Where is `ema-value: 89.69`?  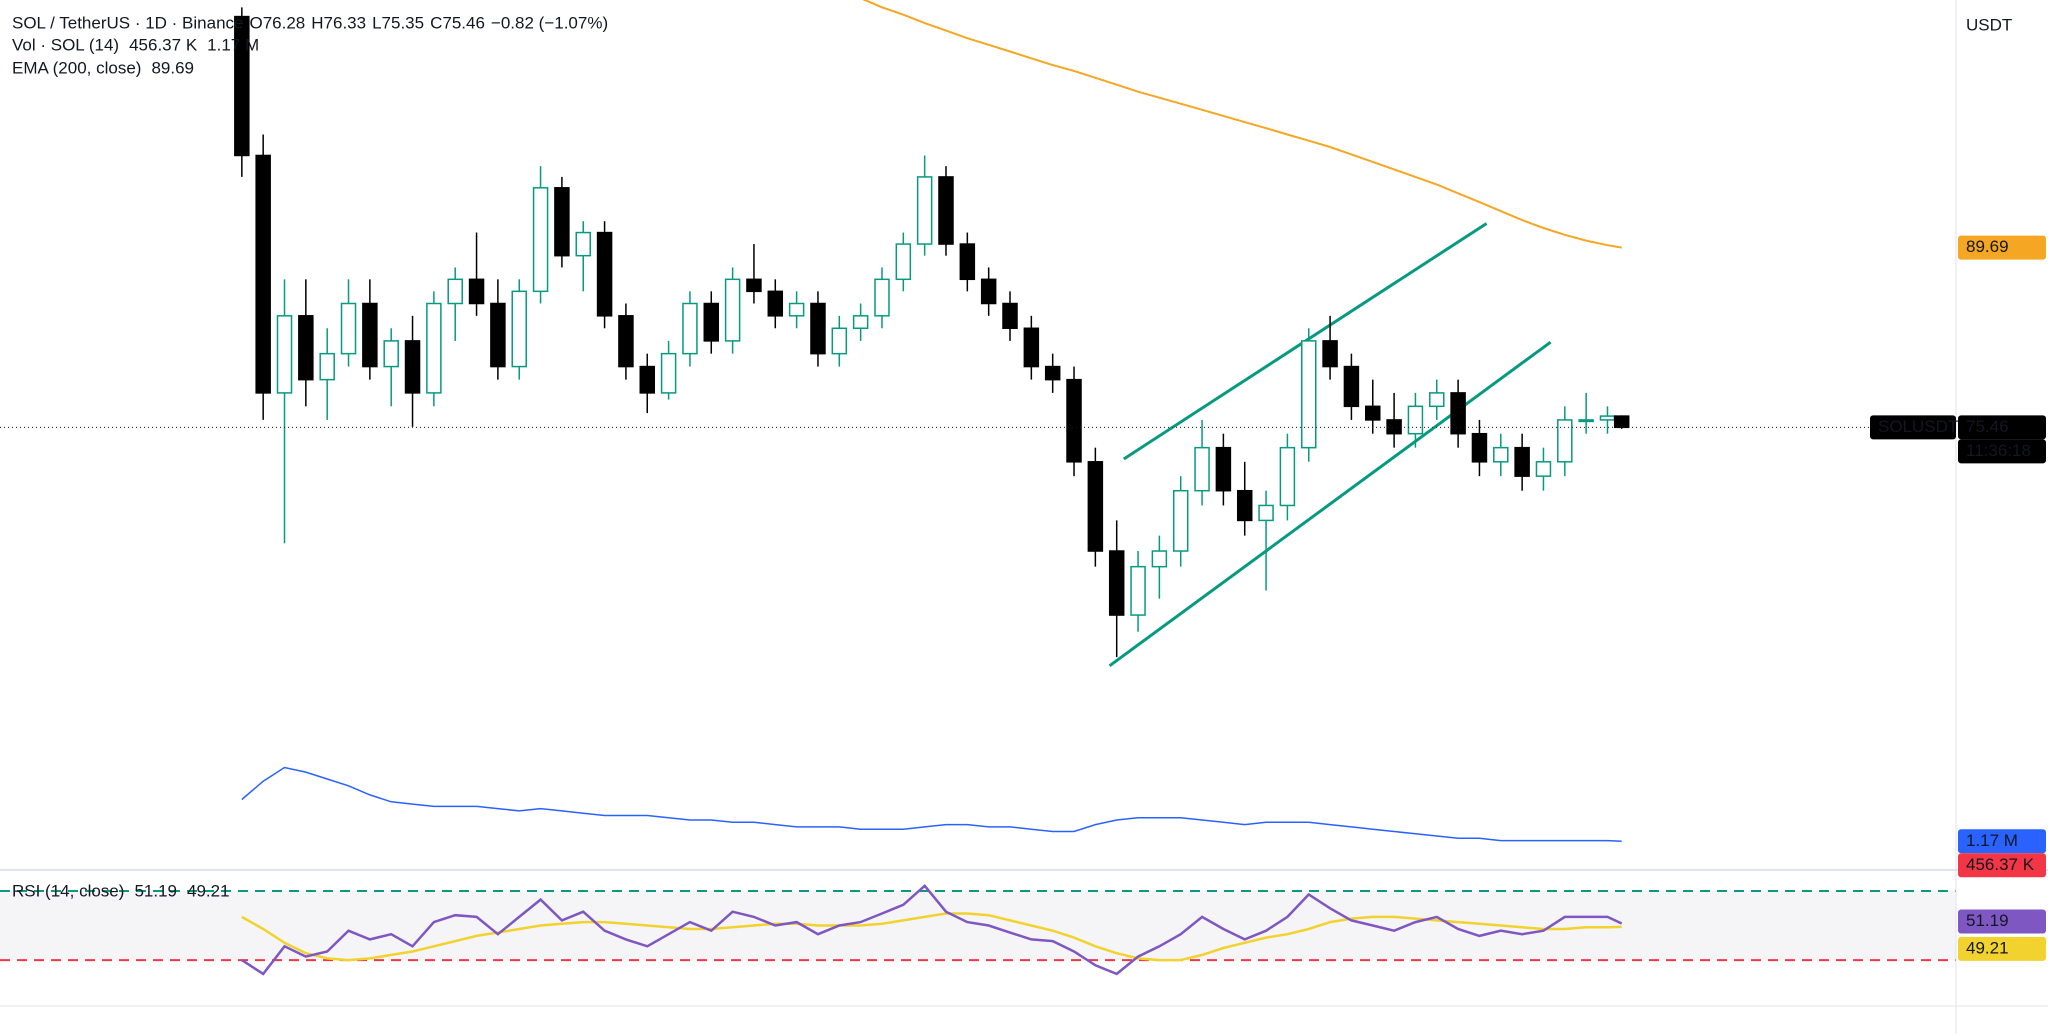
ema-value: 89.69 is located at coordinates (172, 67).